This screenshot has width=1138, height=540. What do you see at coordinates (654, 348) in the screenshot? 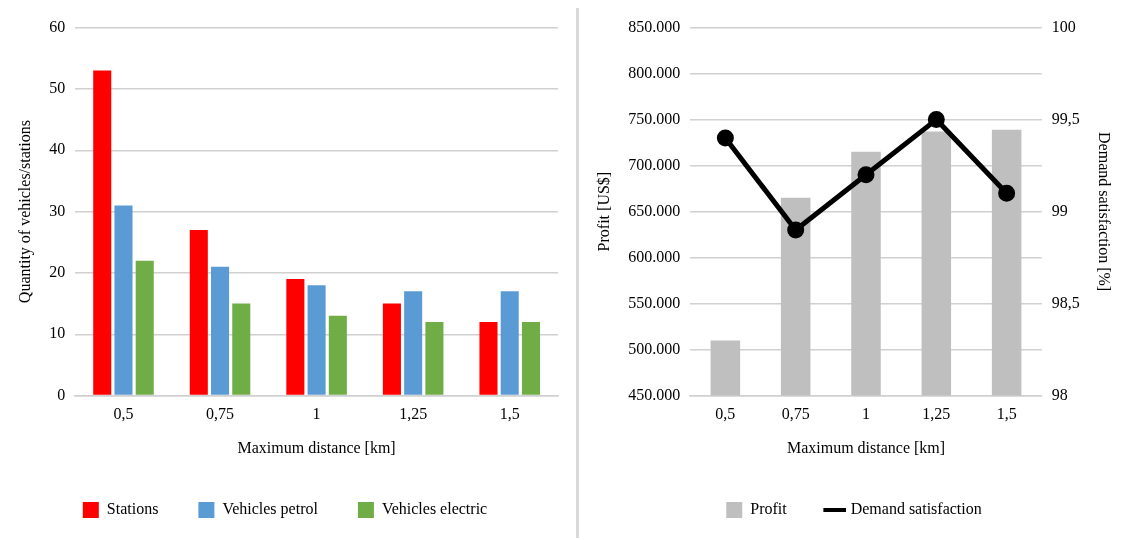
I see `y-tick-label: 500.000` at bounding box center [654, 348].